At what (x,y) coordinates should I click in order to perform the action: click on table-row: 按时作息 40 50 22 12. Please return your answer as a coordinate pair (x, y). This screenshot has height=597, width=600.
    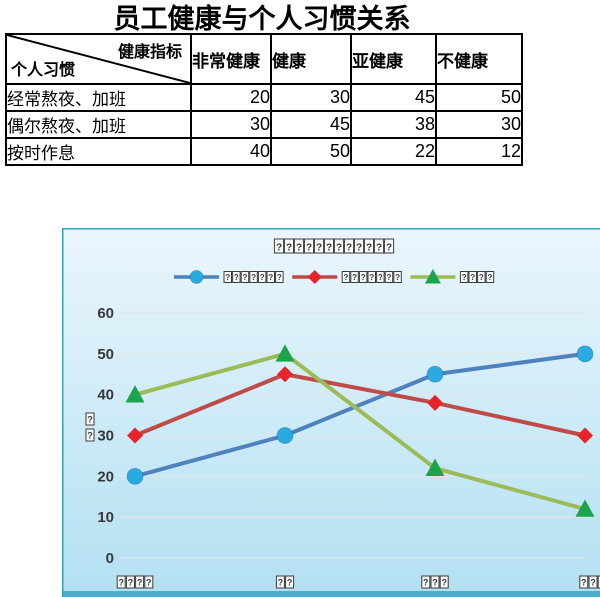
    Looking at the image, I should click on (264, 151).